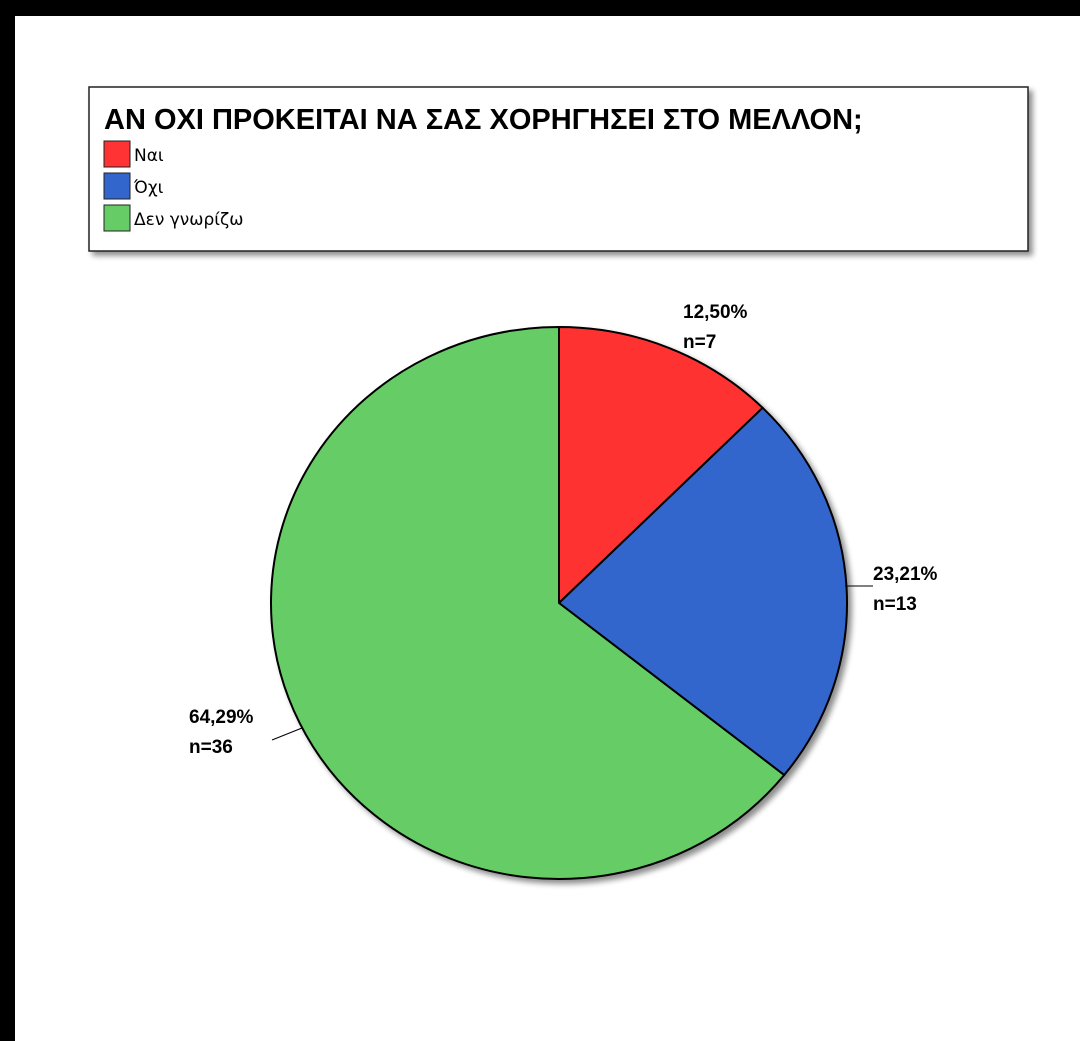 The width and height of the screenshot is (1080, 1041). What do you see at coordinates (699, 342) in the screenshot?
I see `count-label-1: n=7` at bounding box center [699, 342].